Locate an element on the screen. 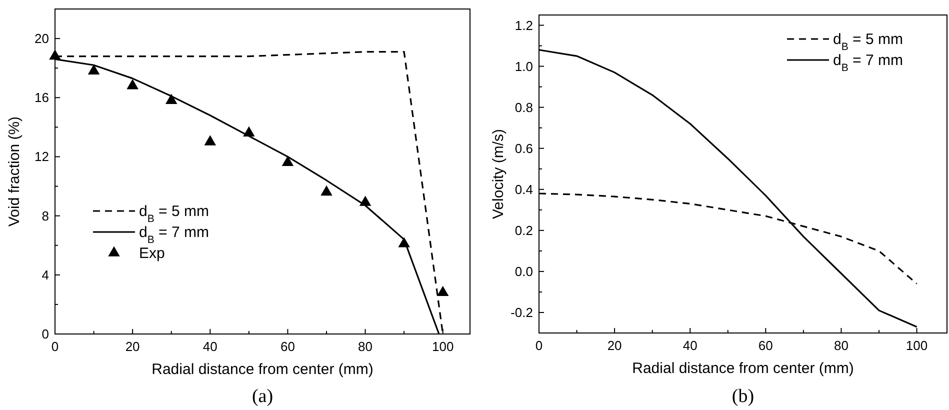 The image size is (949, 410). y-tick-label: 4 is located at coordinates (45, 274).